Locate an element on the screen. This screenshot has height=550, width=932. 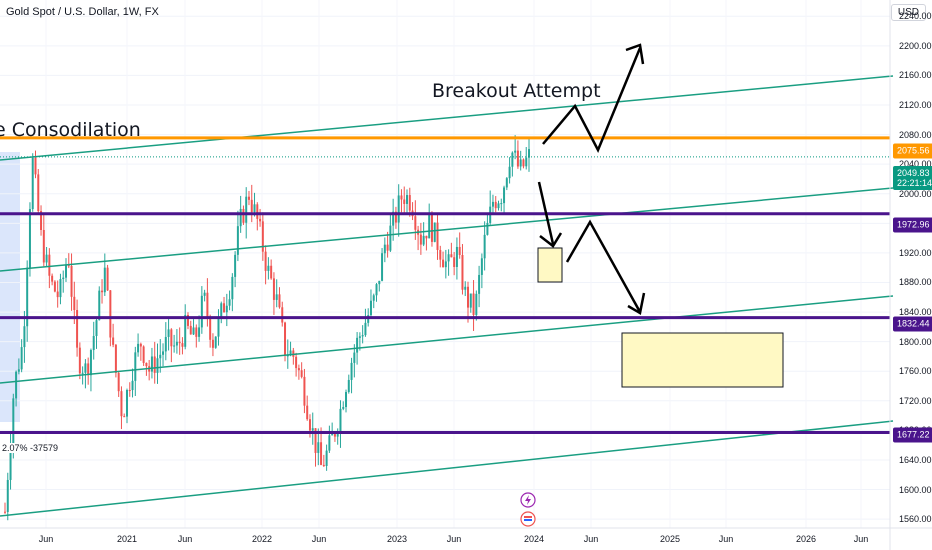
last-price-value: 2049.83 is located at coordinates (913, 173).